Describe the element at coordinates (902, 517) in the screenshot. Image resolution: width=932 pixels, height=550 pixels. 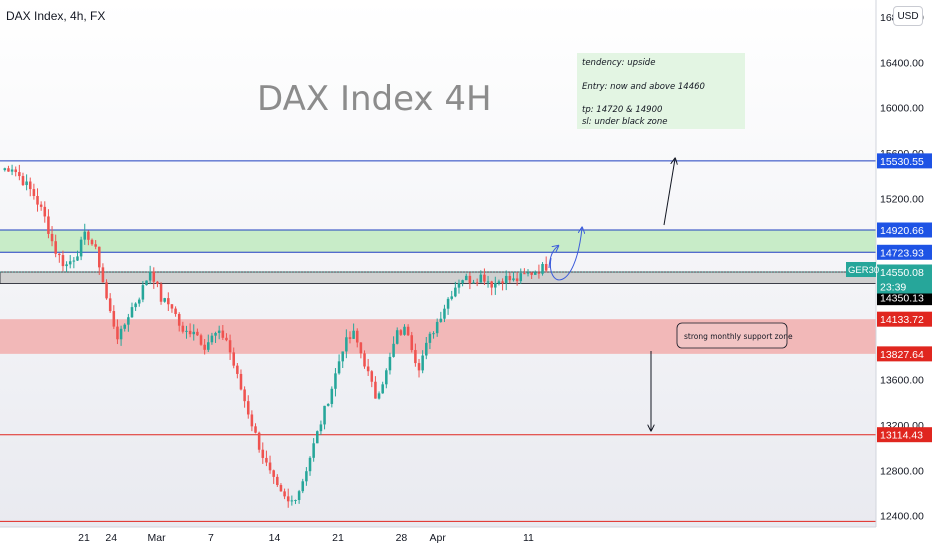
I see `y-tick-label: 12400.00` at that location.